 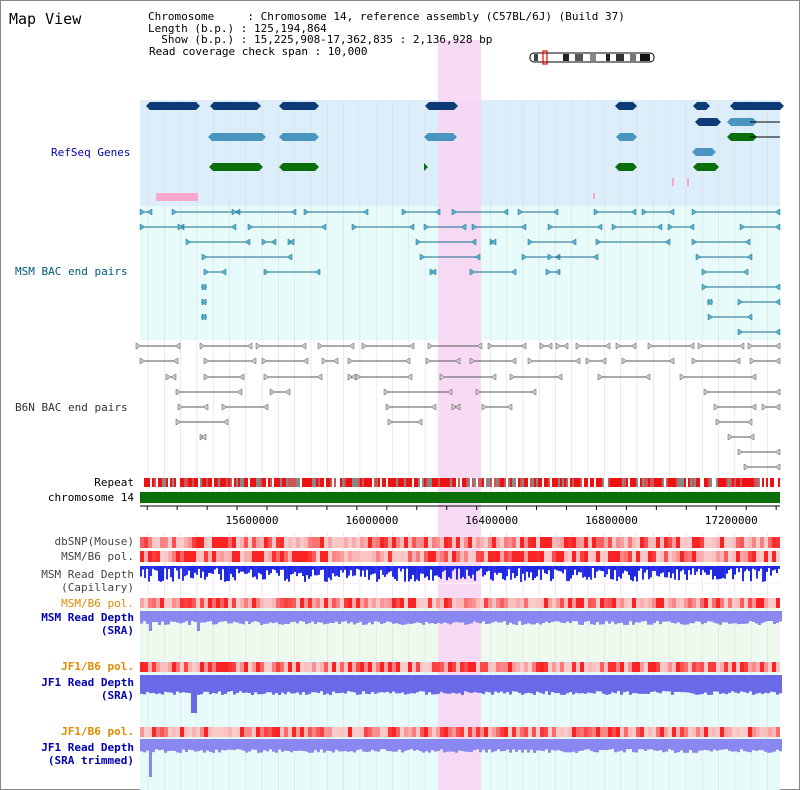 I want to click on track-label-b6n-bac: B6N BAC end pairs, so click(x=71, y=407).